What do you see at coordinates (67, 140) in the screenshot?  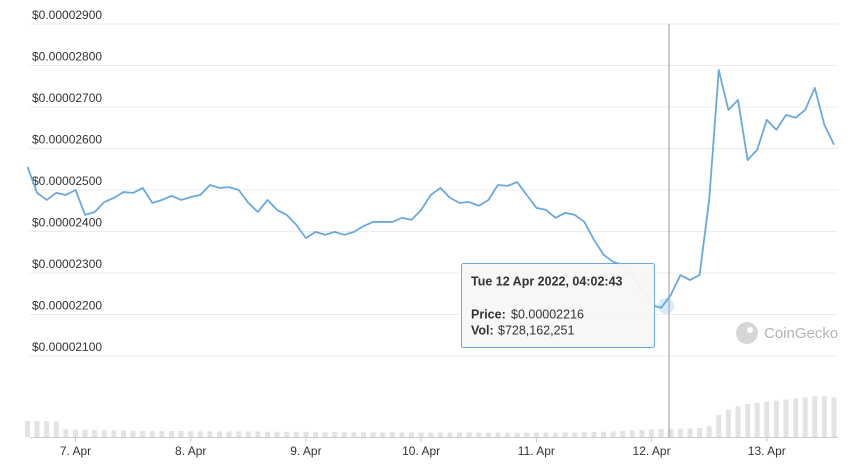 I see `y-tick-label: $0.00002600` at bounding box center [67, 140].